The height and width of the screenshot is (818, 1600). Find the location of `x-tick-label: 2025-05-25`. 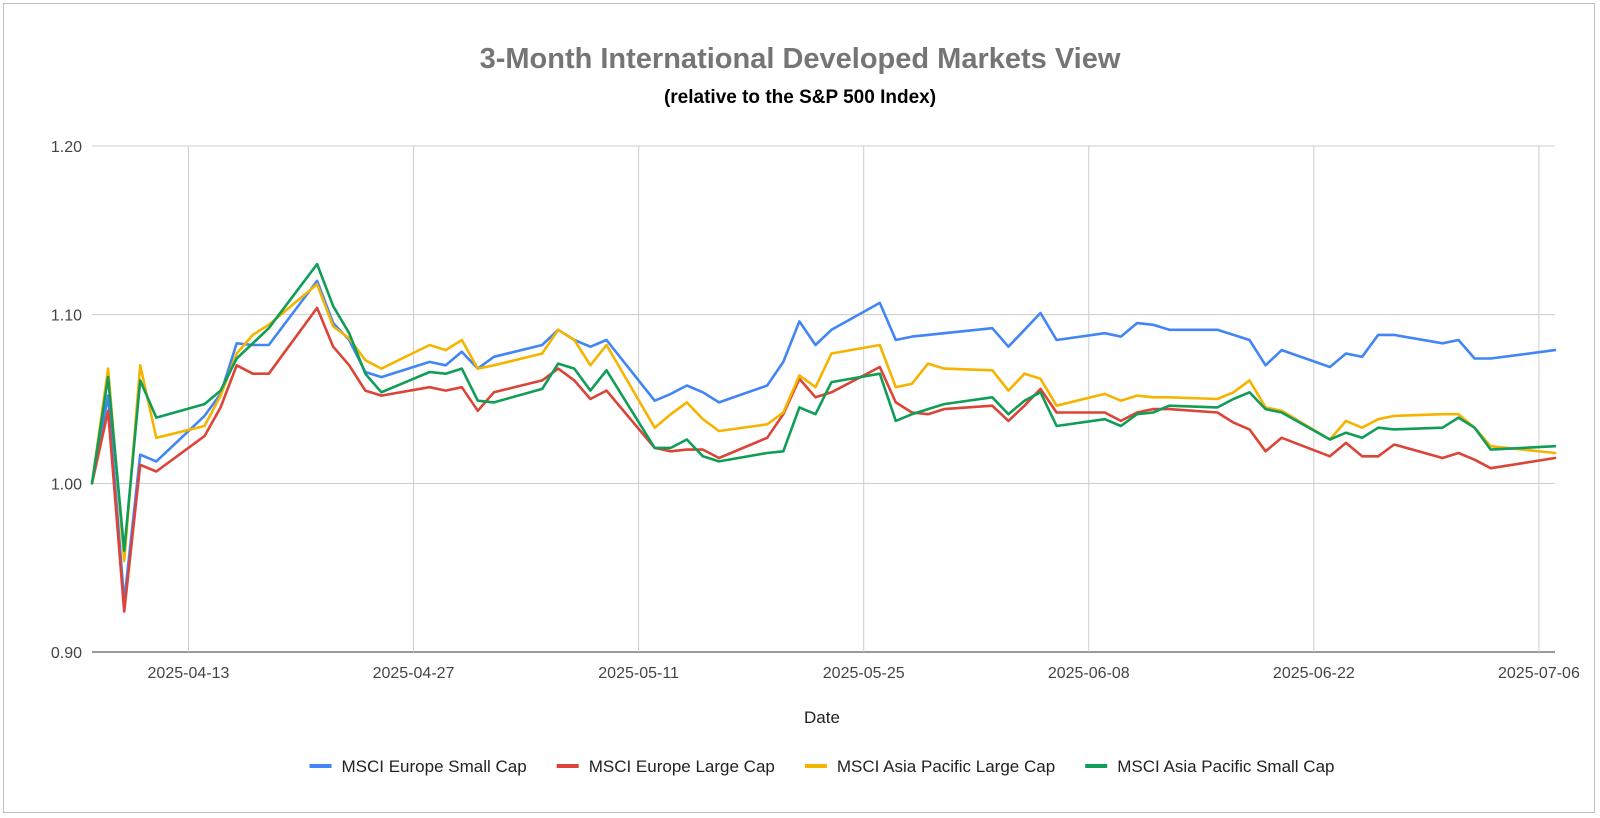

x-tick-label: 2025-05-25 is located at coordinates (864, 673).